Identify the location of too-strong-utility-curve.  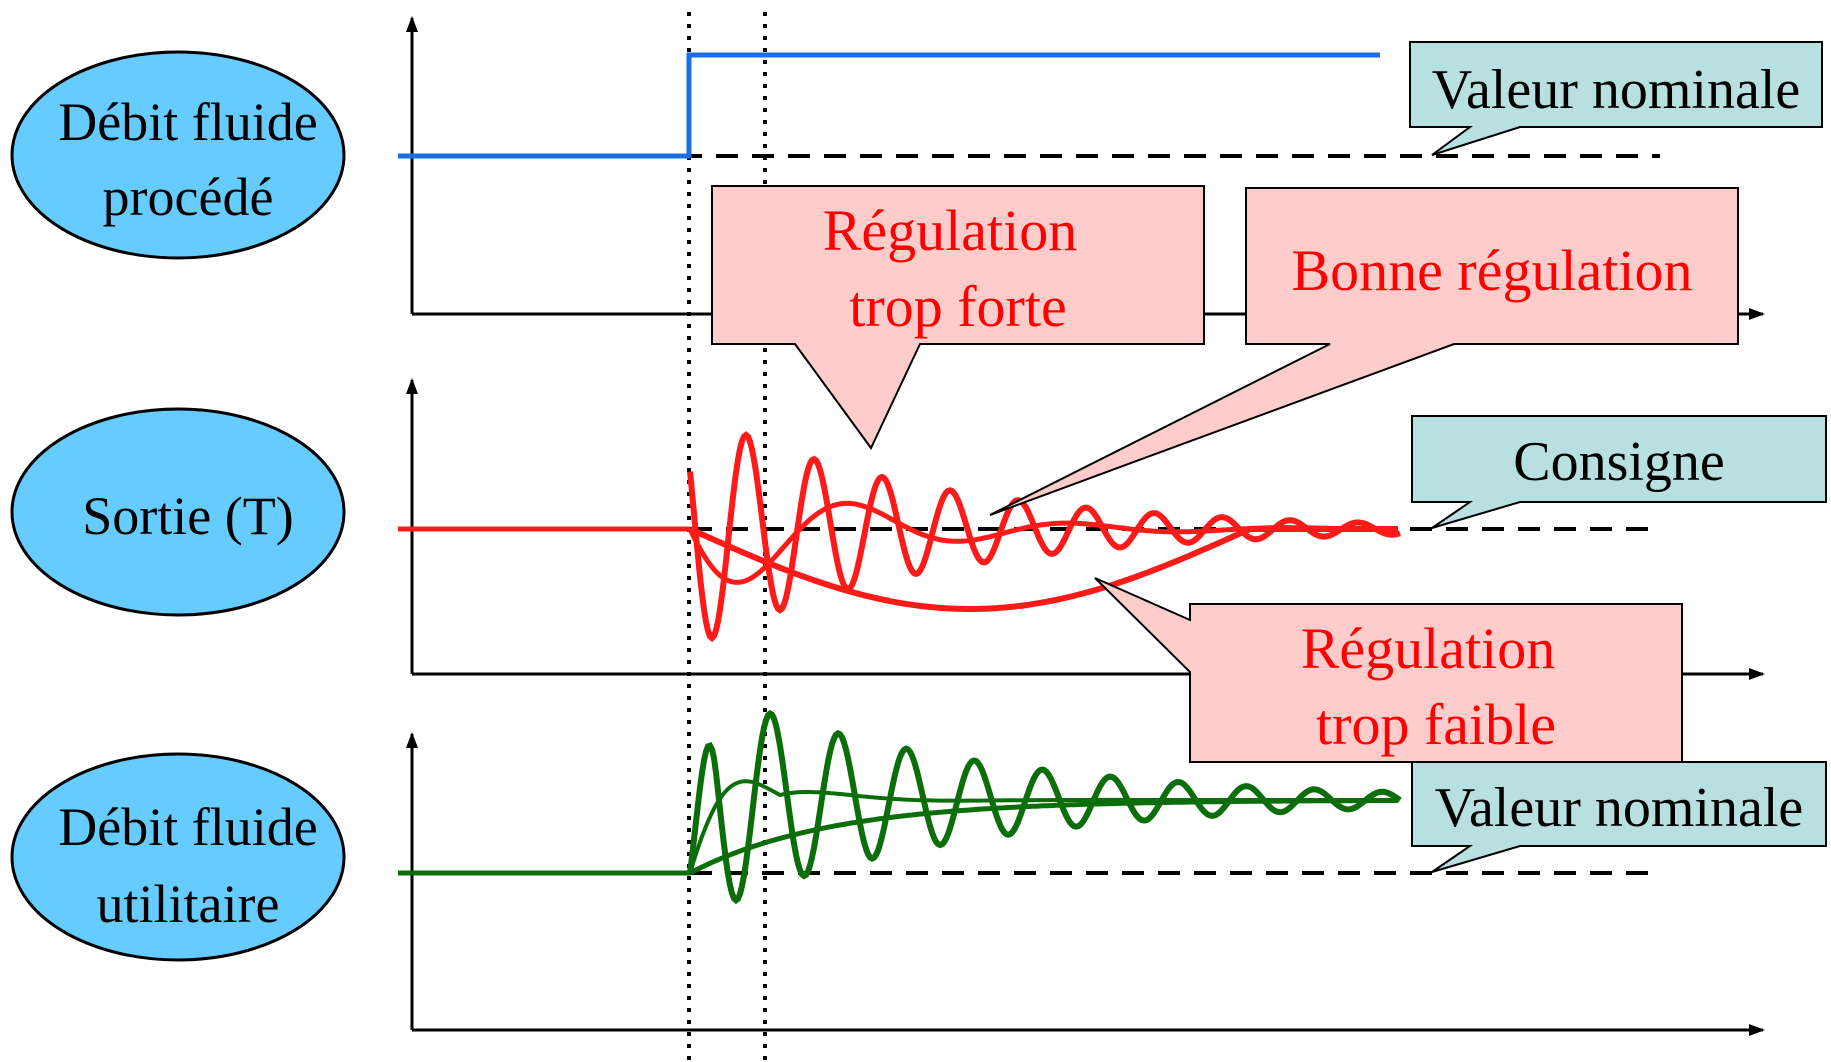
(1044, 807).